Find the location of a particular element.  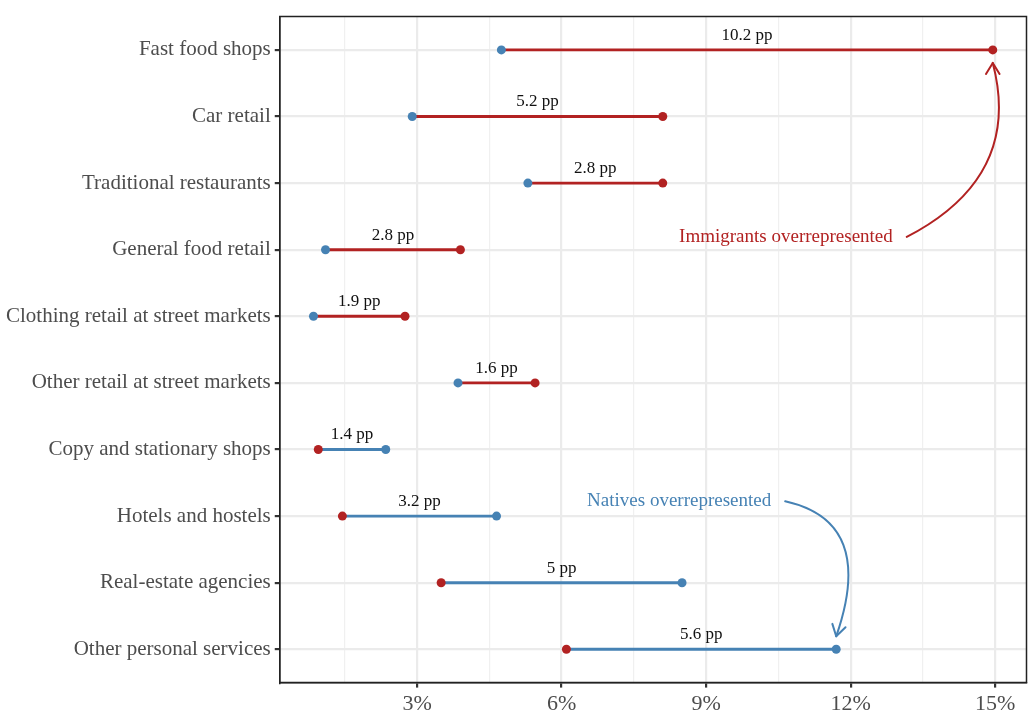

data-label: 10.2 pp is located at coordinates (747, 34).